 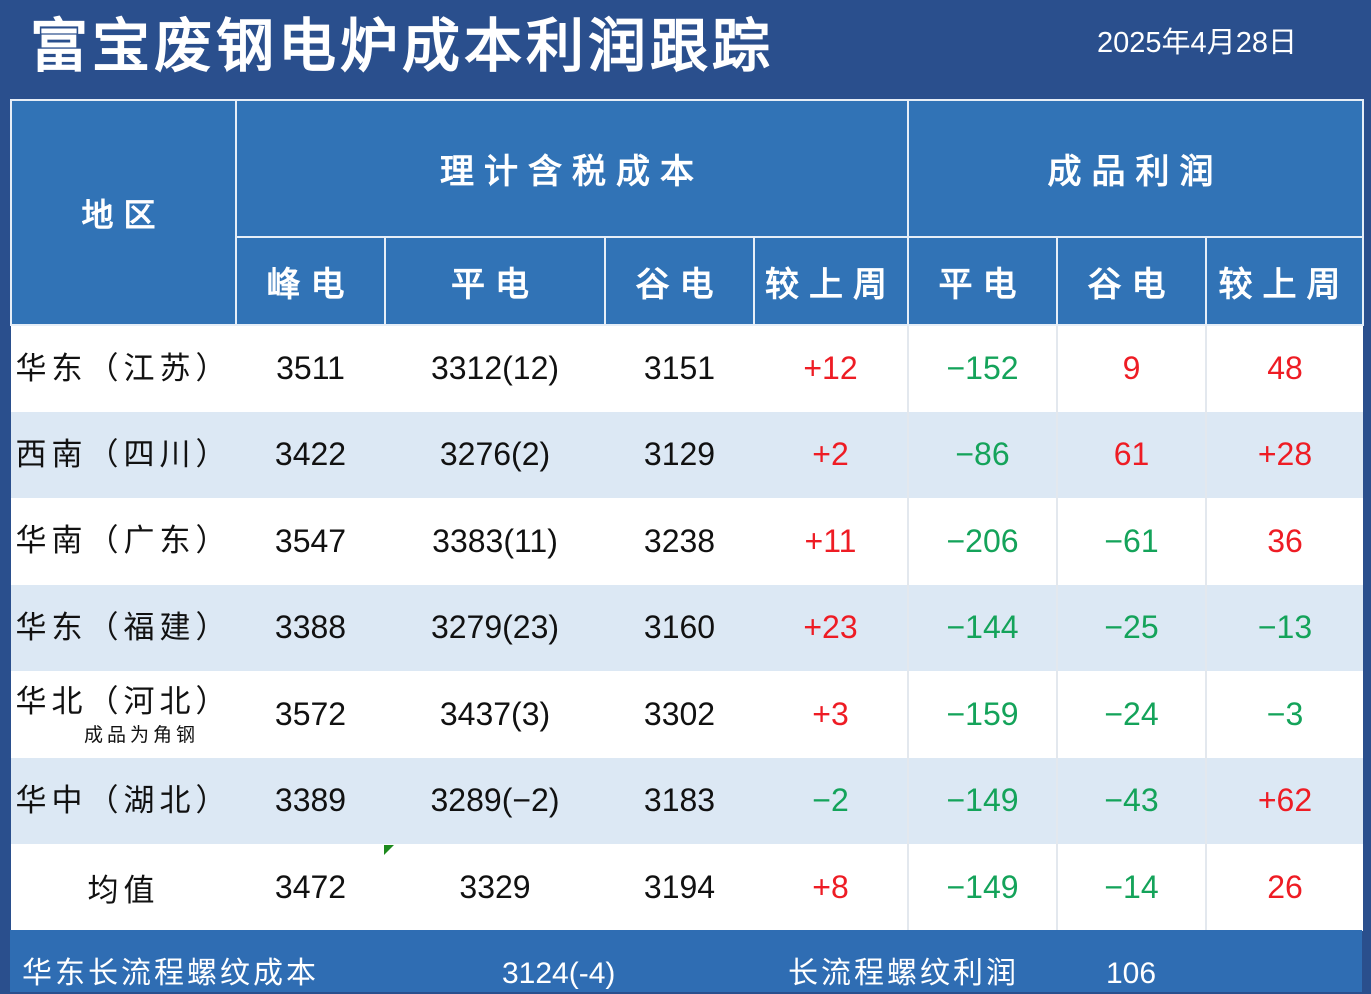 I want to click on profit-flat-cell: −149, so click(x=982, y=800).